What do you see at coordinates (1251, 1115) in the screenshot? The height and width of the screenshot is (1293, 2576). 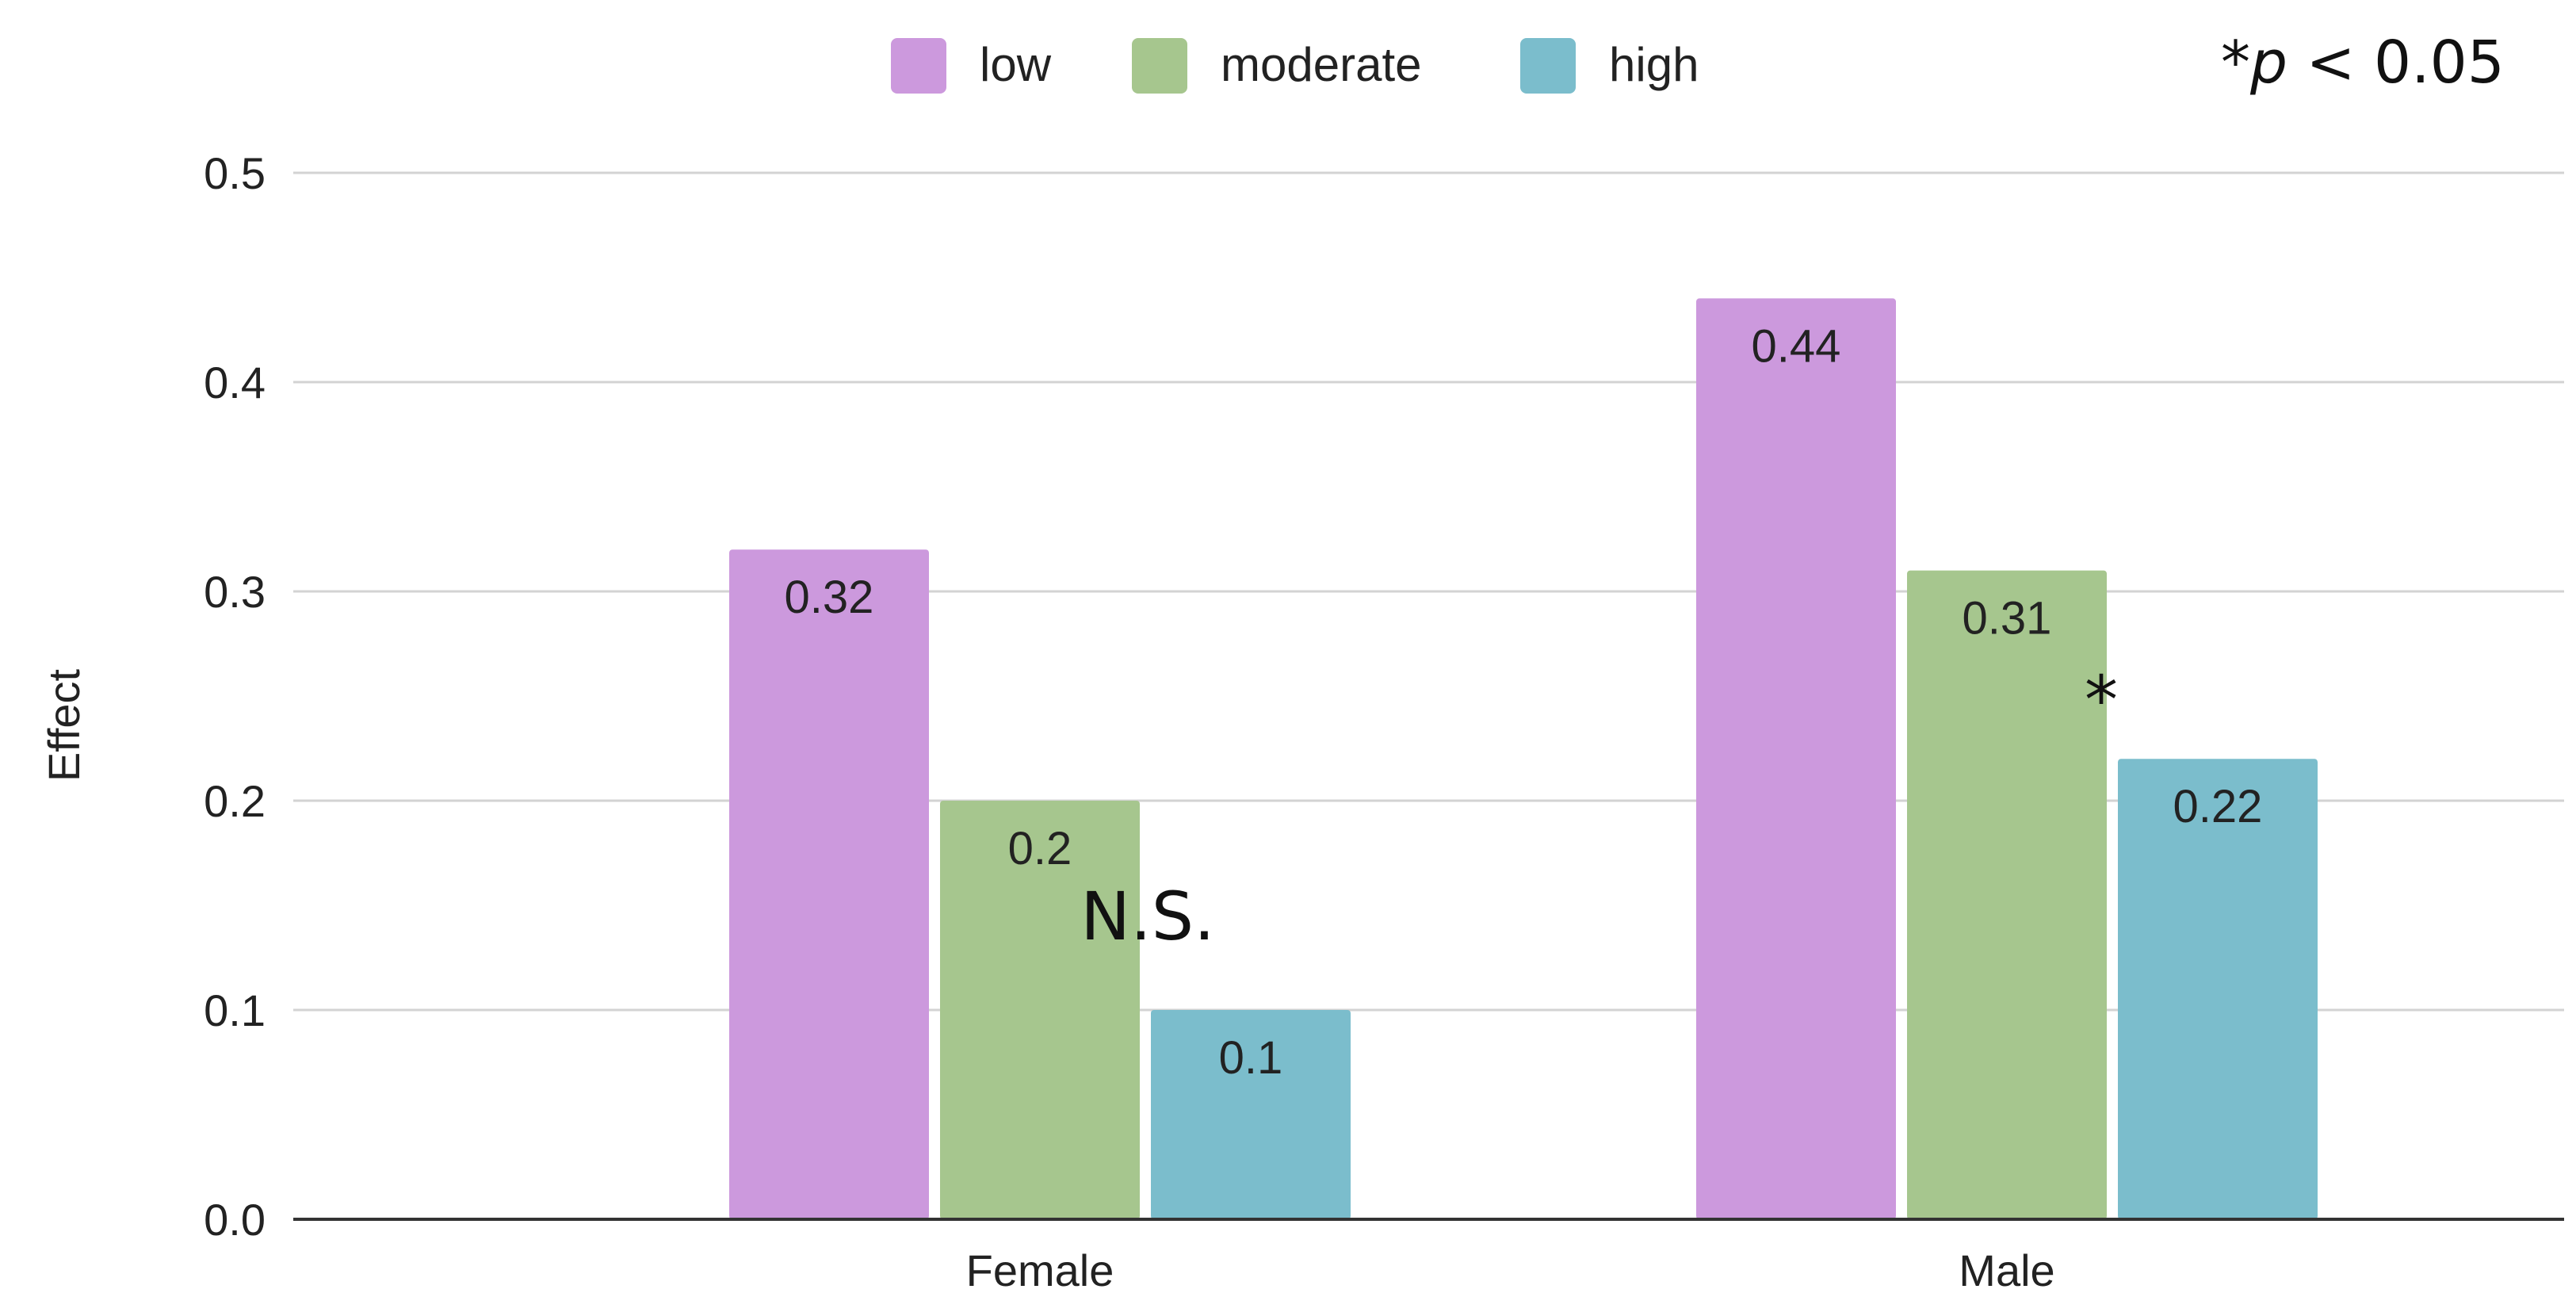 I see `bar-high-female` at bounding box center [1251, 1115].